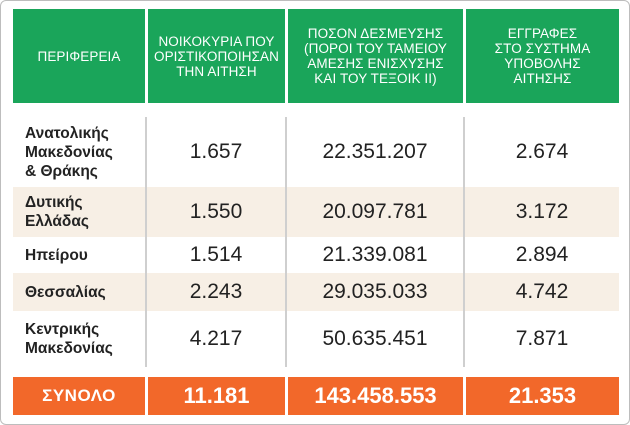 Image resolution: width=630 pixels, height=425 pixels. What do you see at coordinates (374, 396) in the screenshot?
I see `total-amount: 143.458.553` at bounding box center [374, 396].